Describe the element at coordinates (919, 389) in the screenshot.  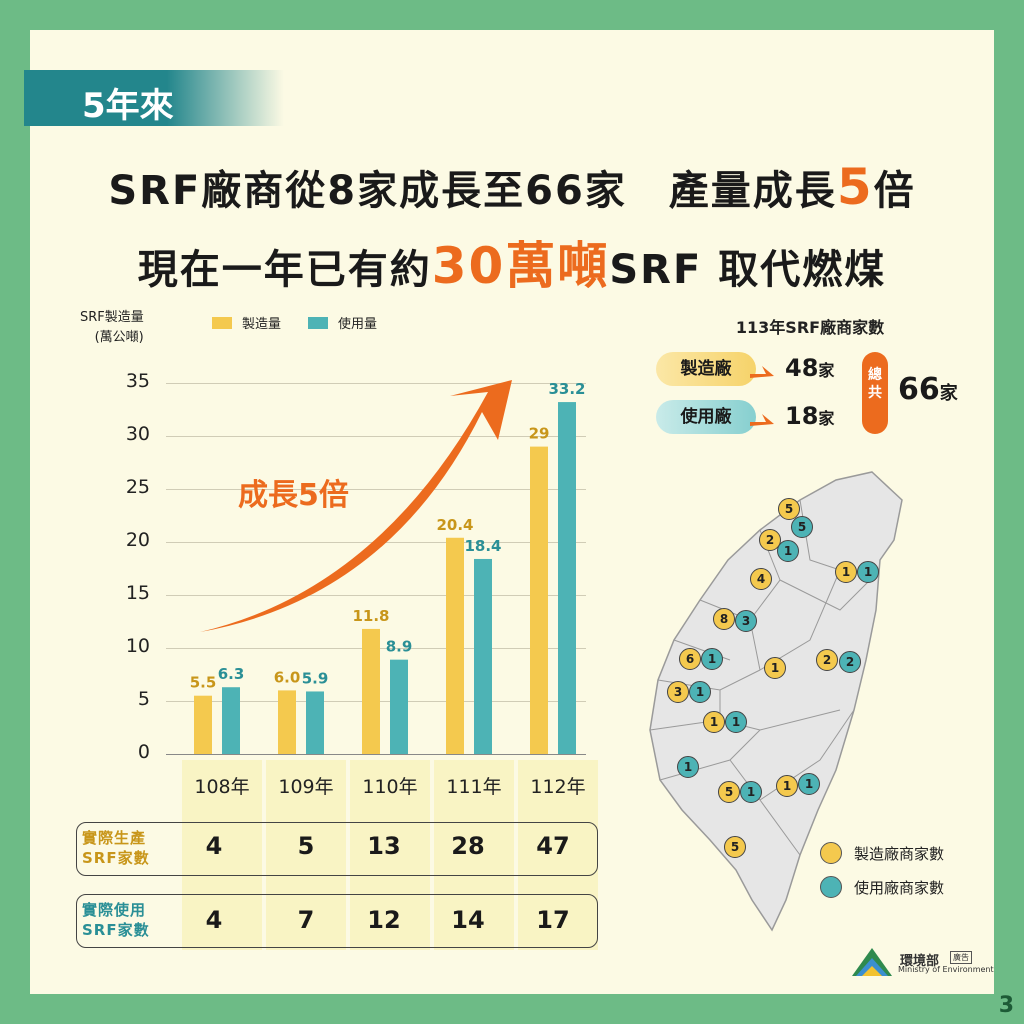
I see `total-count-value: 66` at that location.